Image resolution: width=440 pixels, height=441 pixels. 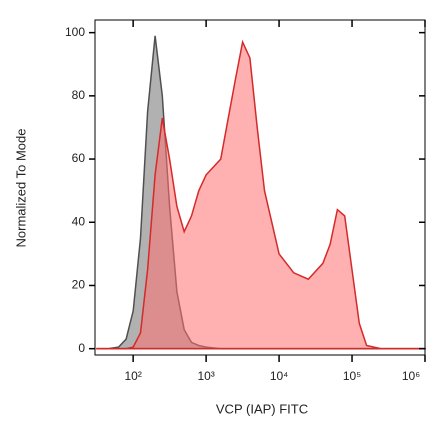 I want to click on y-tick-label: 80, so click(x=79, y=95).